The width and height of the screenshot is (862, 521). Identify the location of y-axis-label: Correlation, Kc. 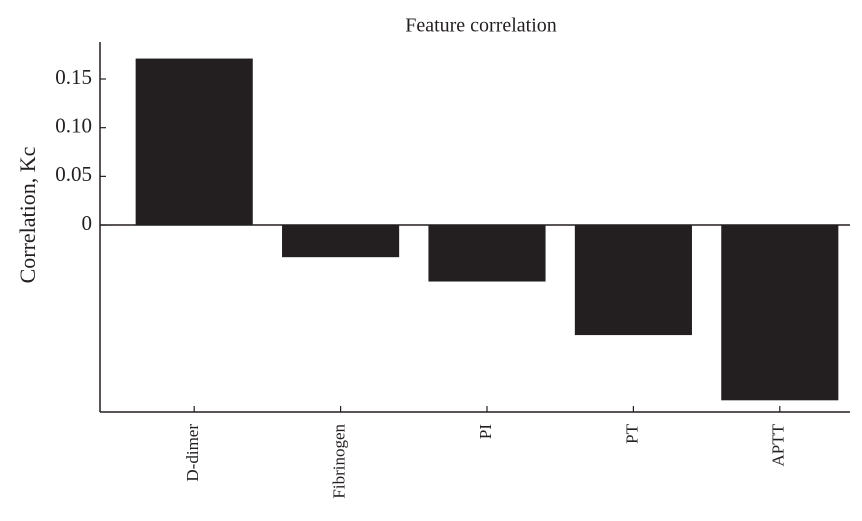
(27, 214).